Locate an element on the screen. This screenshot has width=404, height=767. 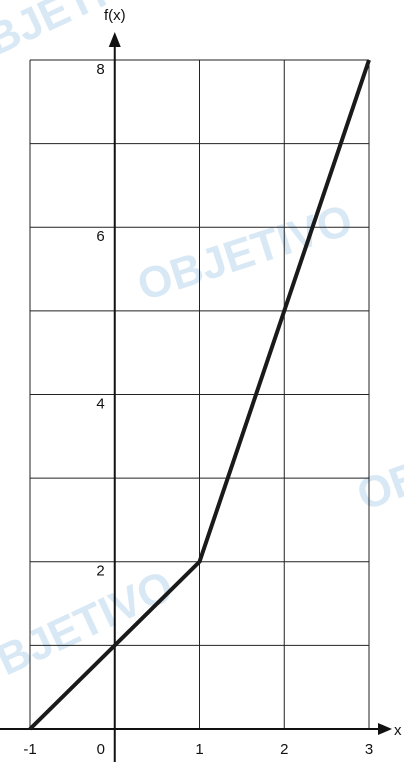
x-tick-label: -1 is located at coordinates (29, 749).